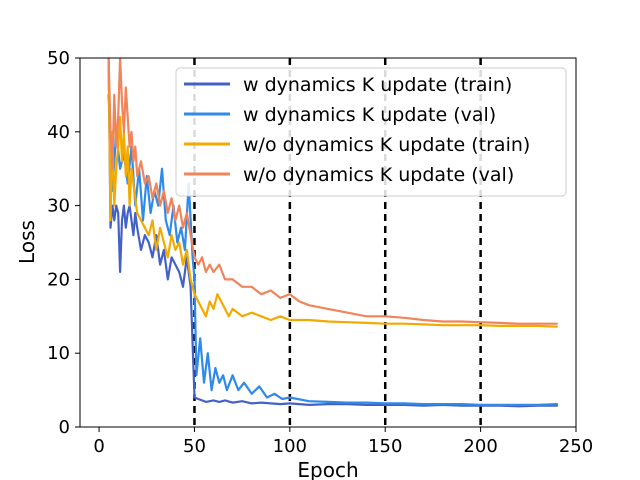 The width and height of the screenshot is (640, 480). I want to click on y-tick-label: 10, so click(58, 353).